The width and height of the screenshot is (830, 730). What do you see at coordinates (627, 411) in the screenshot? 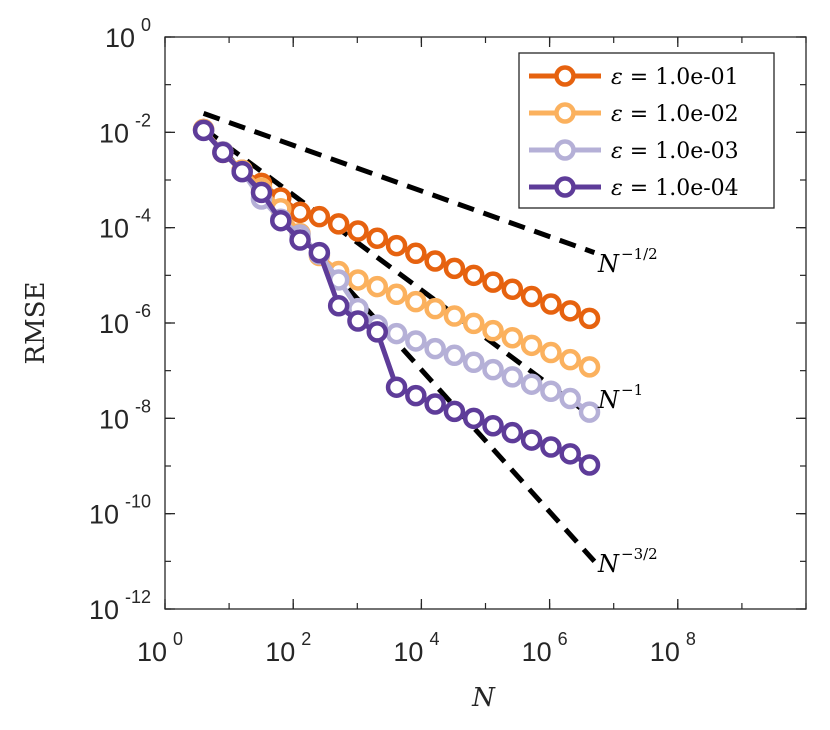
I see `reference-labels: N −1/2N −1N −3/2` at bounding box center [627, 411].